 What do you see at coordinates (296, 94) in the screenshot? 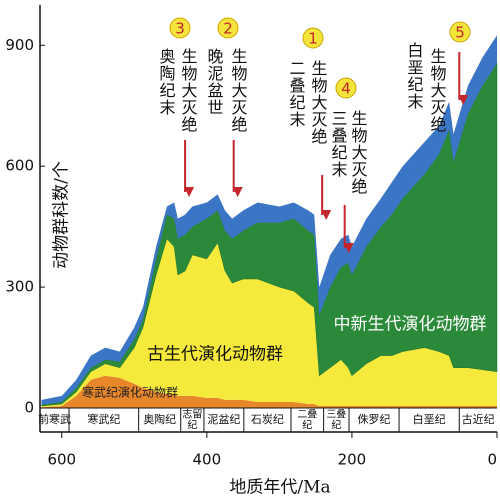
I see `event-text: 二叠纪末` at bounding box center [296, 94].